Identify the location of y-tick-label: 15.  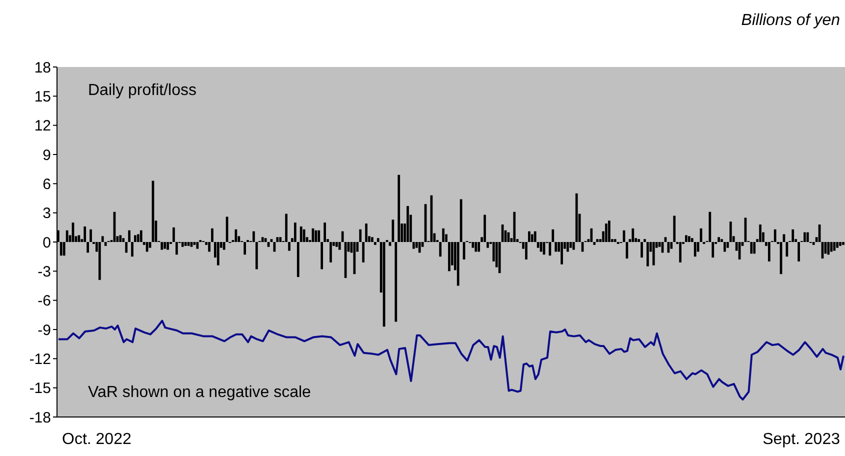
(42, 97).